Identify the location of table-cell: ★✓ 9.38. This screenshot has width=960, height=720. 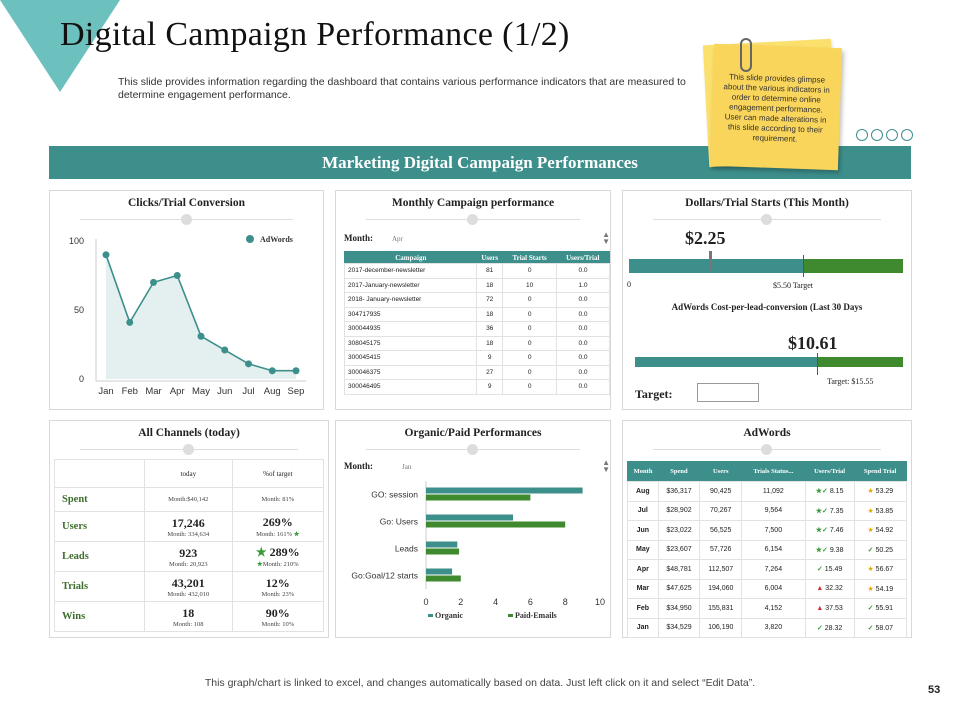
(829, 549).